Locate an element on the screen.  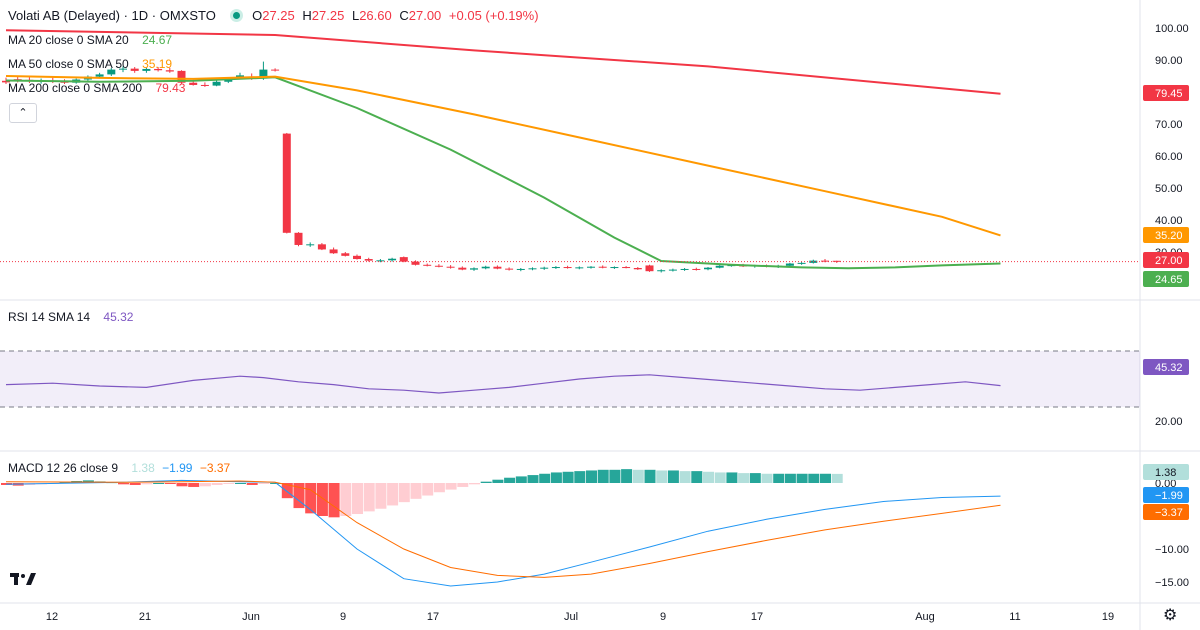
indicator-ma50: MA 50 close 0 SMA 50 35.19 is located at coordinates (92, 64).